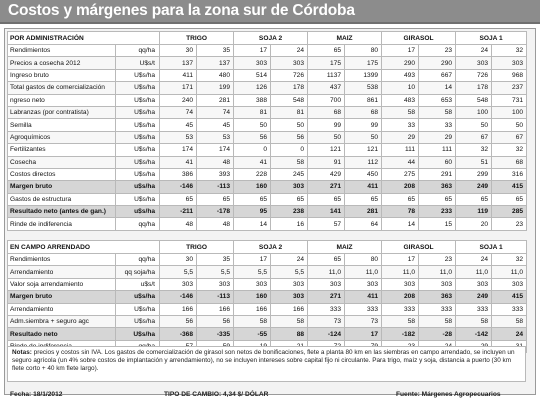  What do you see at coordinates (509, 334) in the screenshot?
I see `value-cell: 24` at bounding box center [509, 334].